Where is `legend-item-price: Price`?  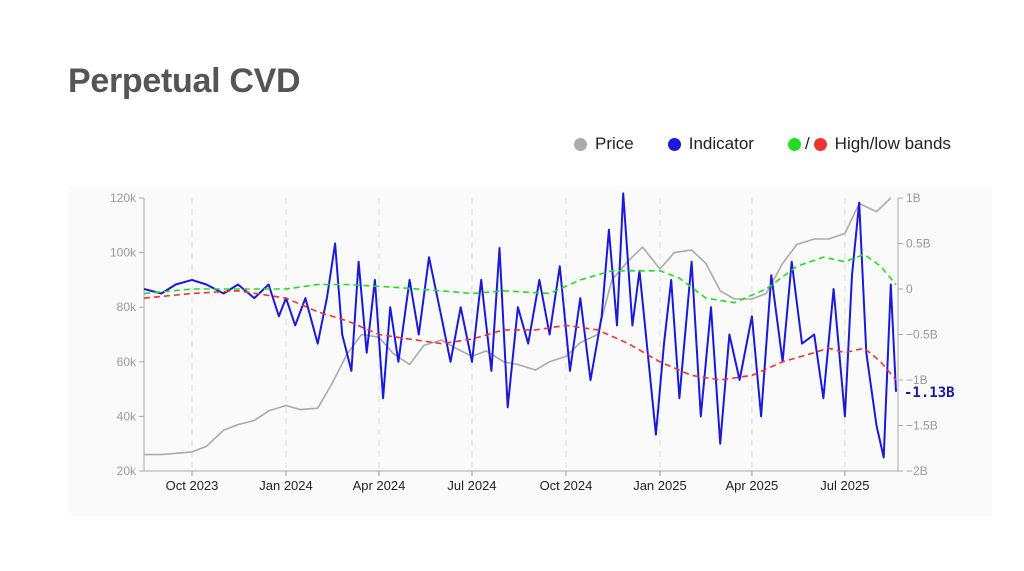 legend-item-price: Price is located at coordinates (604, 144).